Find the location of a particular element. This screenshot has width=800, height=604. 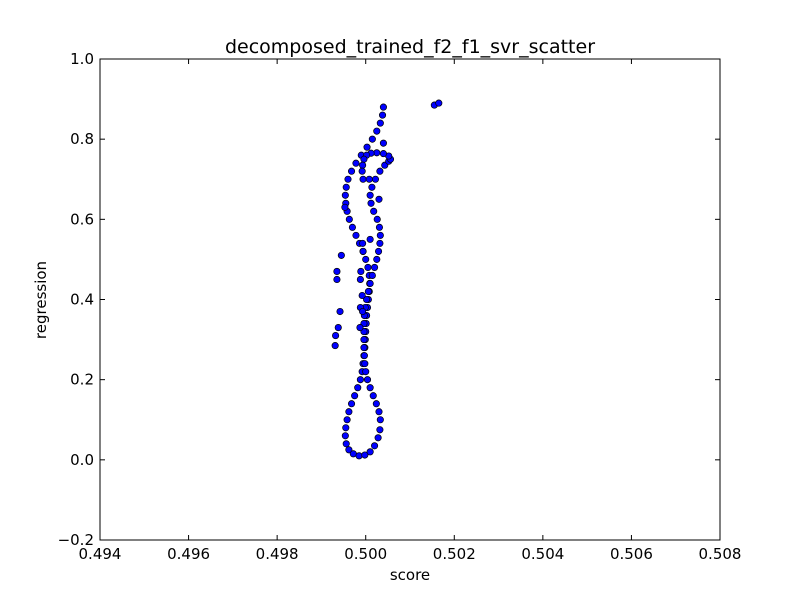

x-tick-label-3: 0.500 is located at coordinates (365, 554).